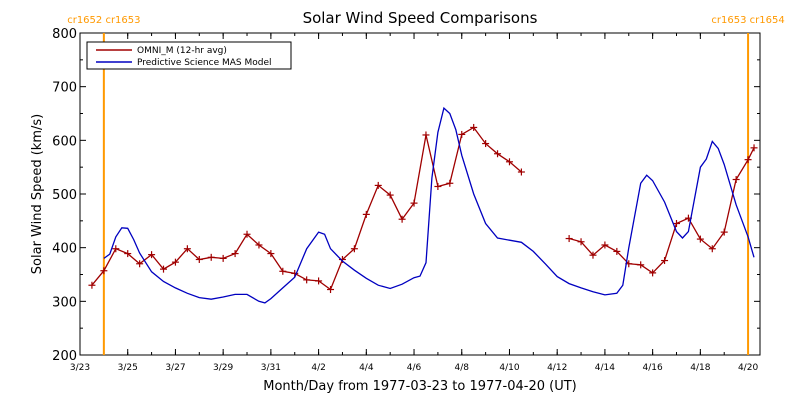 This screenshot has width=800, height=400. Describe the element at coordinates (366, 368) in the screenshot. I see `x-tick-label: 4/4` at that location.